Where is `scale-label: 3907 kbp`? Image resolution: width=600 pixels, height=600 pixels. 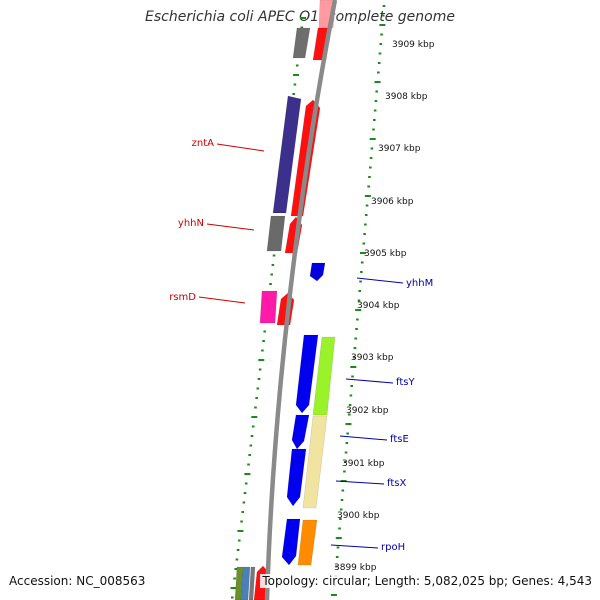
scale-label: 3907 kbp is located at coordinates (399, 149).